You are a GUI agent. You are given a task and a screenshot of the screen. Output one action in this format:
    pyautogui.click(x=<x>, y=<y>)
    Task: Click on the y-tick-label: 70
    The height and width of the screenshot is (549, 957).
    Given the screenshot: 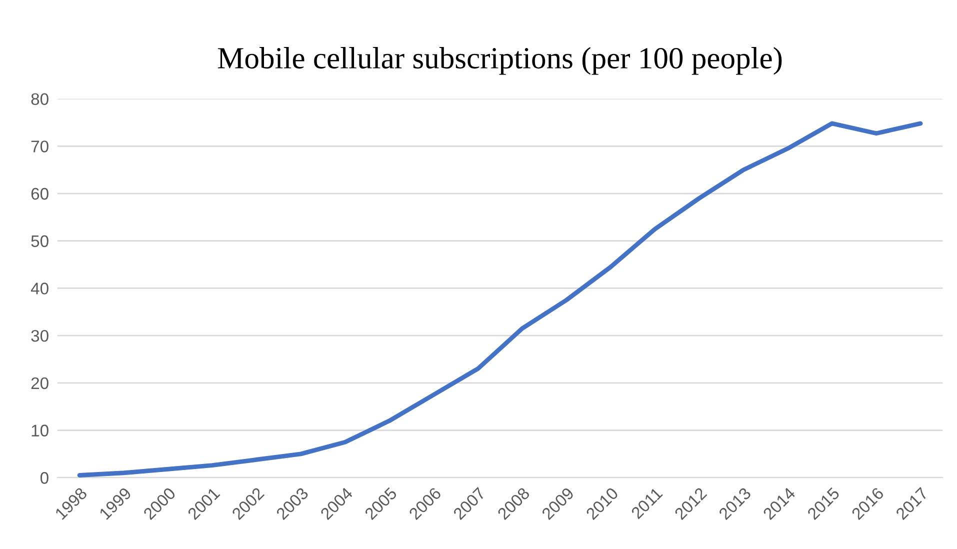 What is the action you would take?
    pyautogui.click(x=39, y=146)
    